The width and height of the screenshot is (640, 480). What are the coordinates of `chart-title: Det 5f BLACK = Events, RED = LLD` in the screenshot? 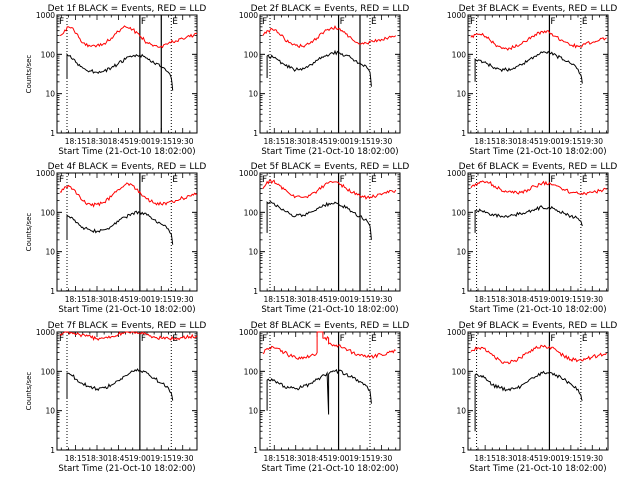 It's located at (330, 167).